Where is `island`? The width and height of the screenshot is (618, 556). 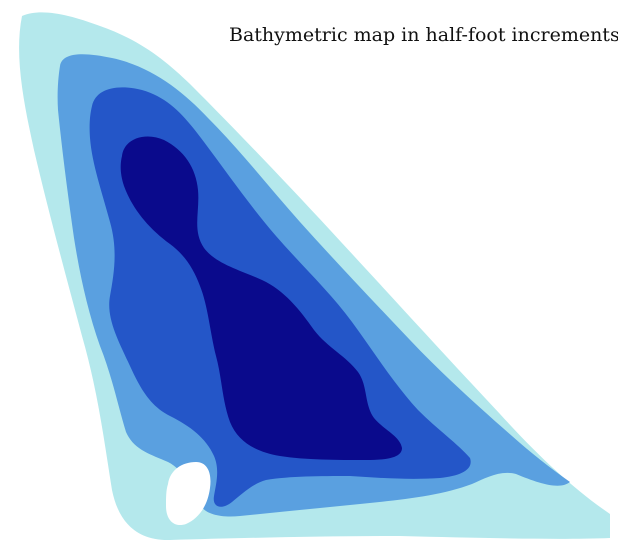
island is located at coordinates (188, 494).